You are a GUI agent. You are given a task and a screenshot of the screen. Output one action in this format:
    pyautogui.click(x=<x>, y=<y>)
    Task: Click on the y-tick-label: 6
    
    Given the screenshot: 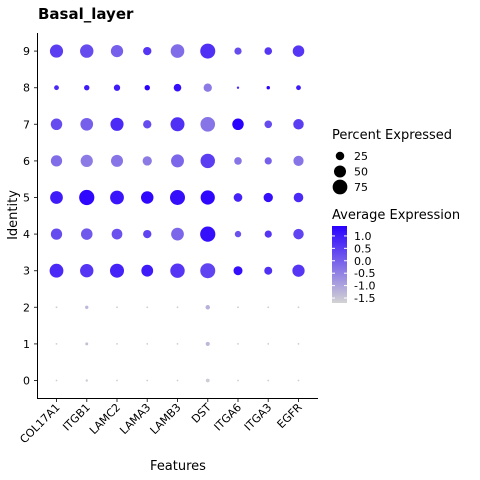 What is the action you would take?
    pyautogui.click(x=26, y=161)
    